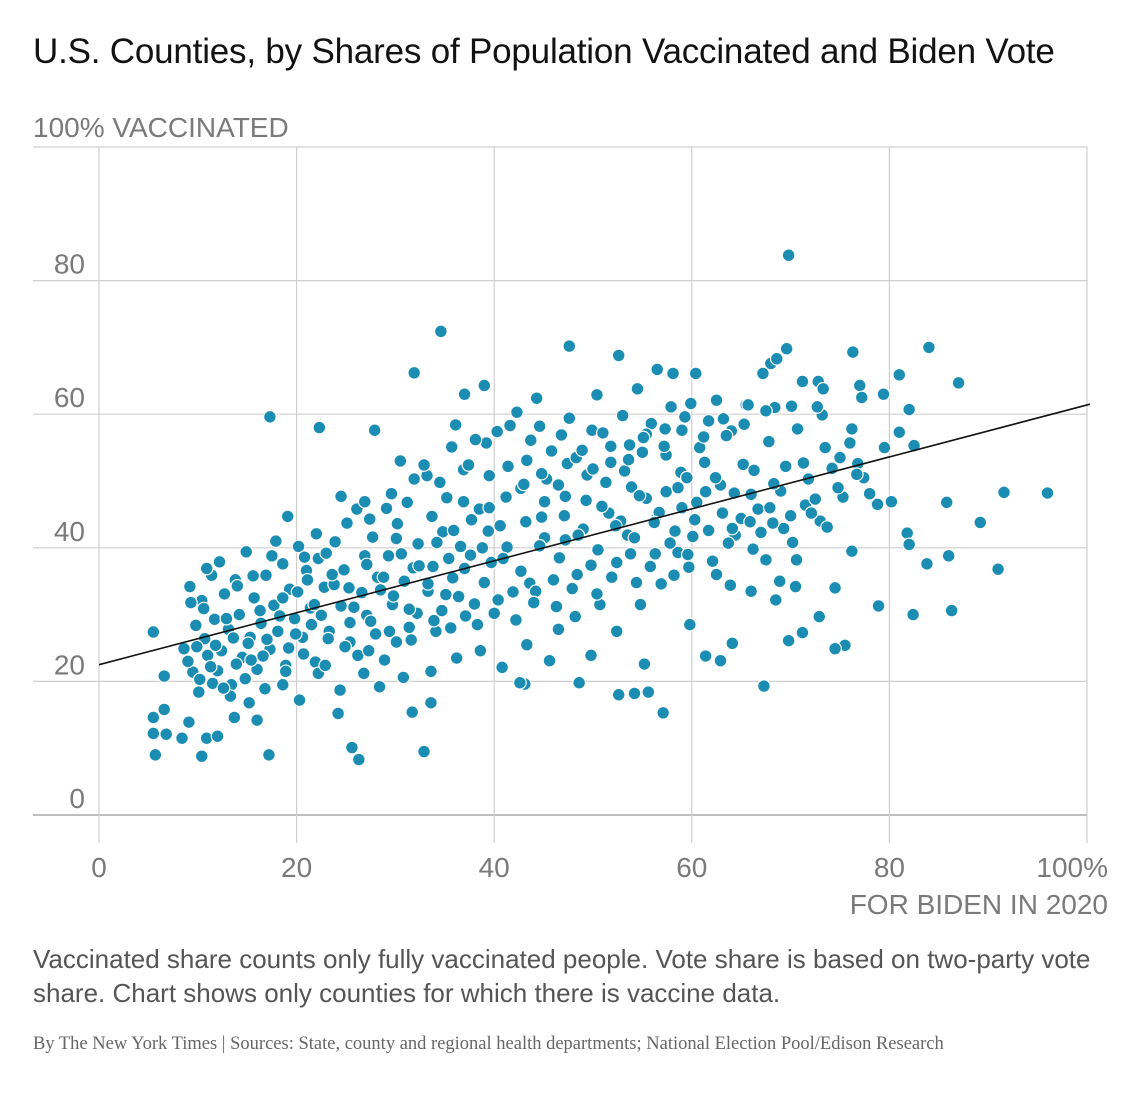 This screenshot has width=1128, height=1095. Describe the element at coordinates (691, 867) in the screenshot. I see `x-tick-label: 60` at that location.